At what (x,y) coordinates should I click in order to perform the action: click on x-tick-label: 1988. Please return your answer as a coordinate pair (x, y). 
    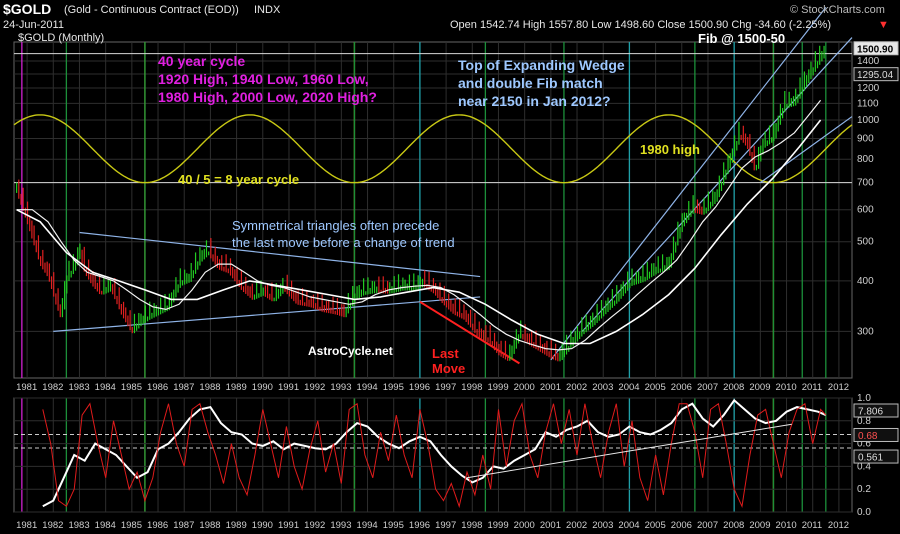
    Looking at the image, I should click on (209, 387).